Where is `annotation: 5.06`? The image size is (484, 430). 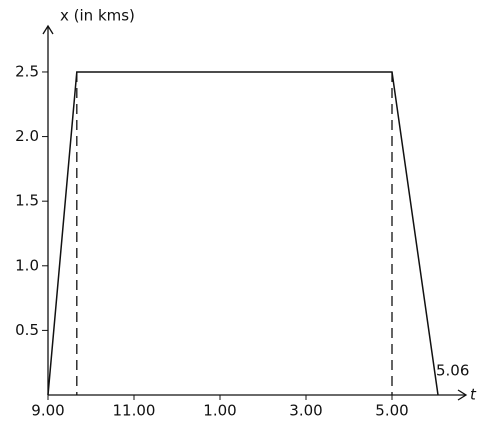 annotation: 5.06 is located at coordinates (452, 371).